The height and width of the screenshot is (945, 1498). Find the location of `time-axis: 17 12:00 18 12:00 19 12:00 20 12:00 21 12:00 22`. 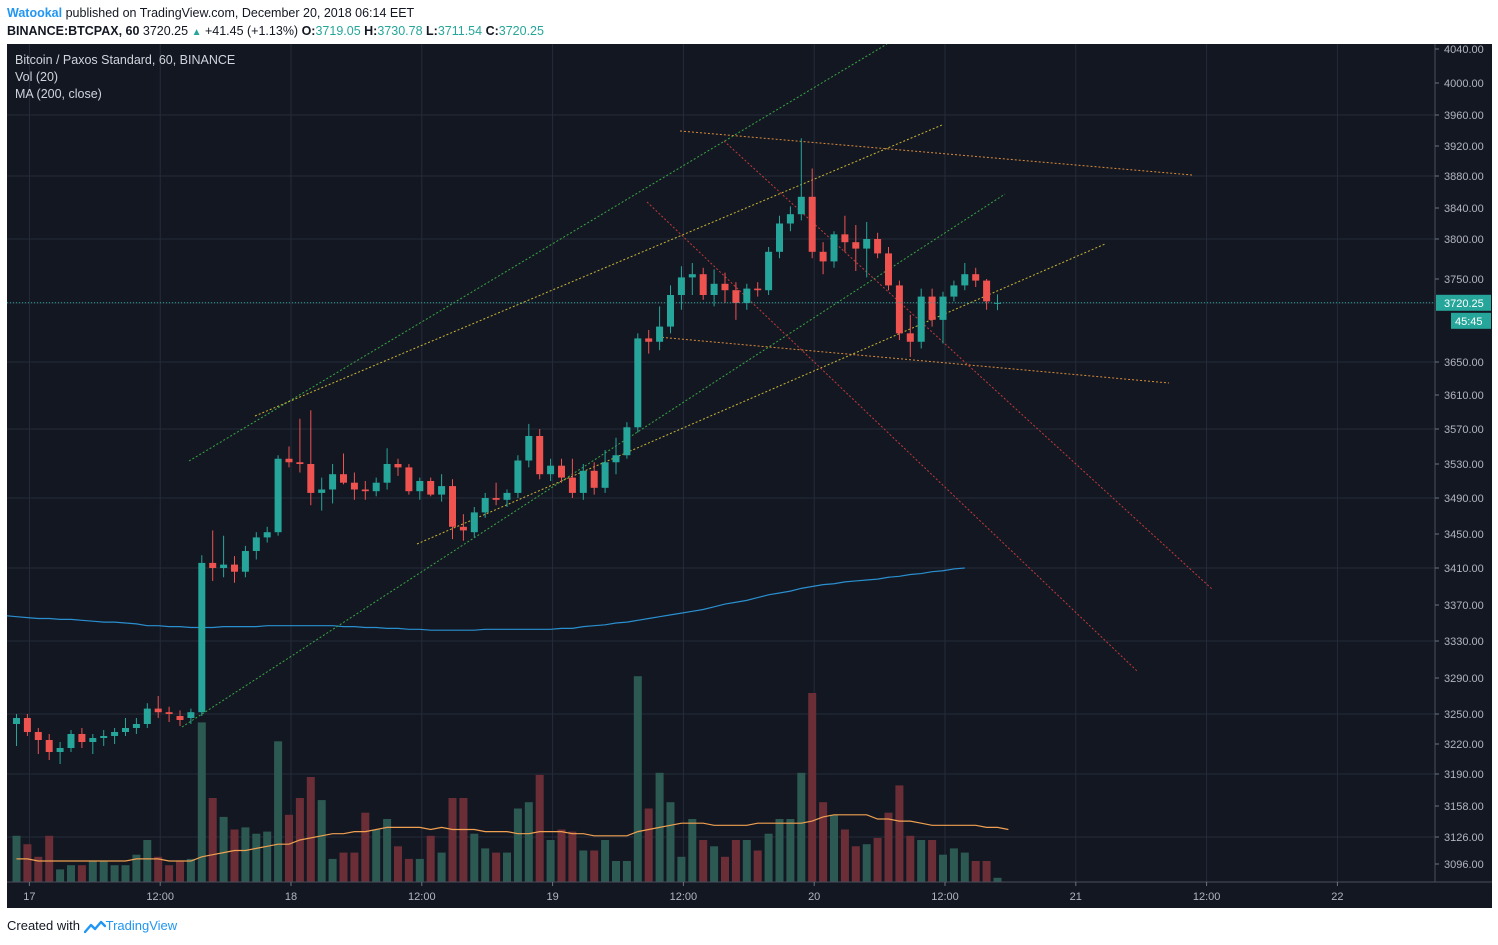

time-axis: 17 12:00 18 12:00 19 12:00 20 12:00 21 12:00 22 is located at coordinates (749, 894).